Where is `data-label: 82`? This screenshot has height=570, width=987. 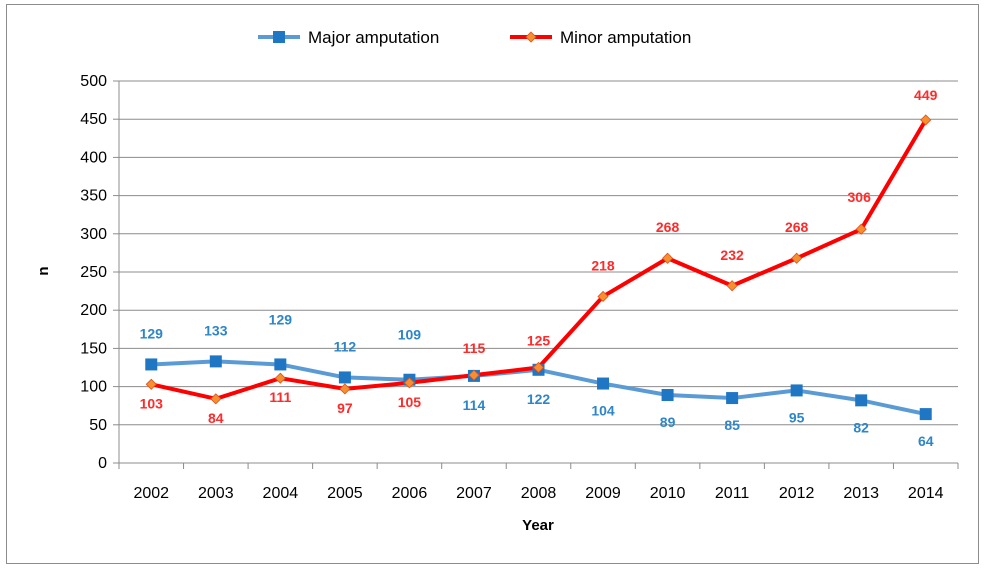
data-label: 82 is located at coordinates (861, 427).